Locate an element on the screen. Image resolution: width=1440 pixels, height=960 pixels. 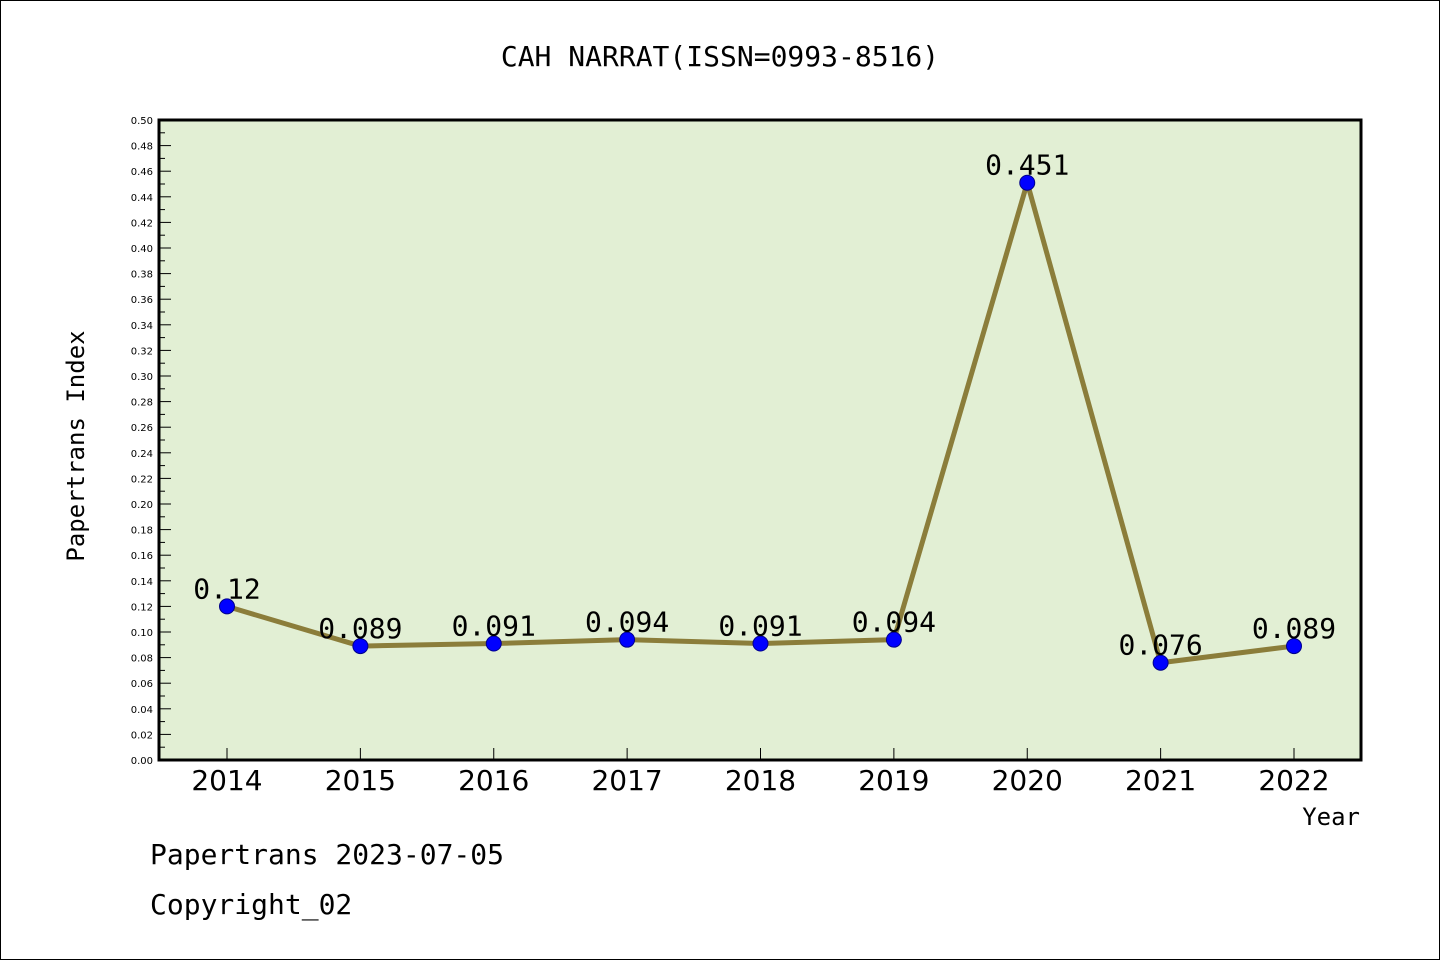
y-tick-label: 0.44 is located at coordinates (142, 198).